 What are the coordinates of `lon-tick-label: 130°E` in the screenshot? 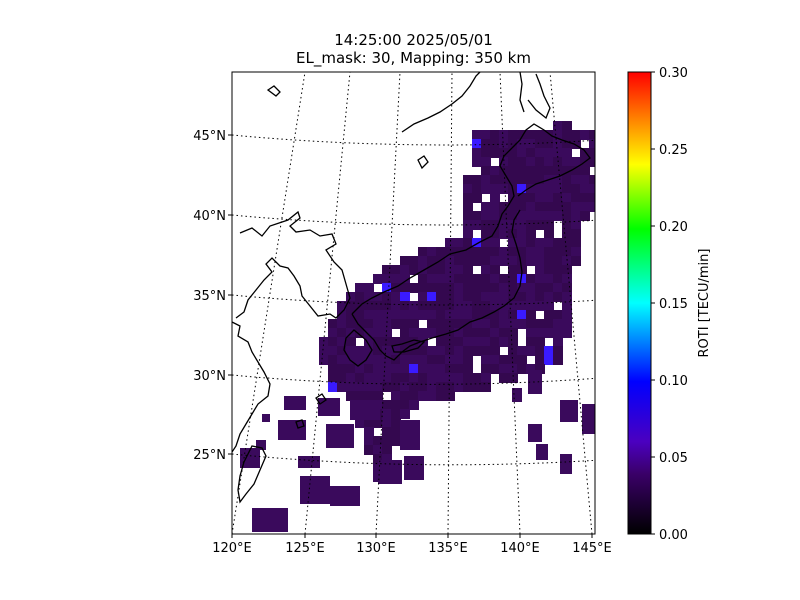 It's located at (376, 548).